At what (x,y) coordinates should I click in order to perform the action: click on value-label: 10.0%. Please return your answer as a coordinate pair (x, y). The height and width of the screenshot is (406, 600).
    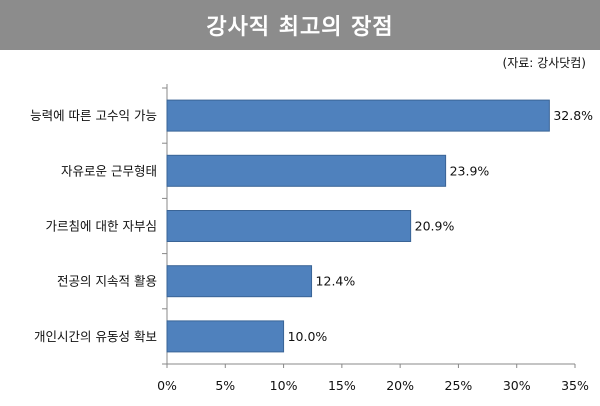
    Looking at the image, I should click on (308, 336).